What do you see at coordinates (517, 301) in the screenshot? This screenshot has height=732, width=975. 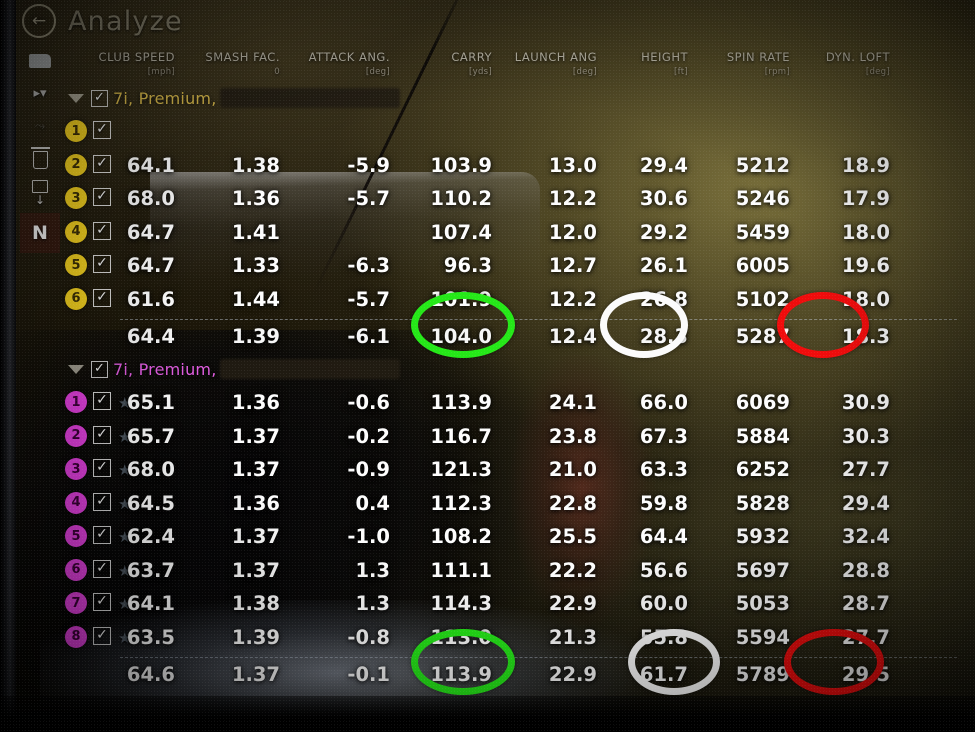 I see `table-row: 6 ✓ 61.6 1.44 -5.7 101.9 12.2 26.8 5102 18.0` at bounding box center [517, 301].